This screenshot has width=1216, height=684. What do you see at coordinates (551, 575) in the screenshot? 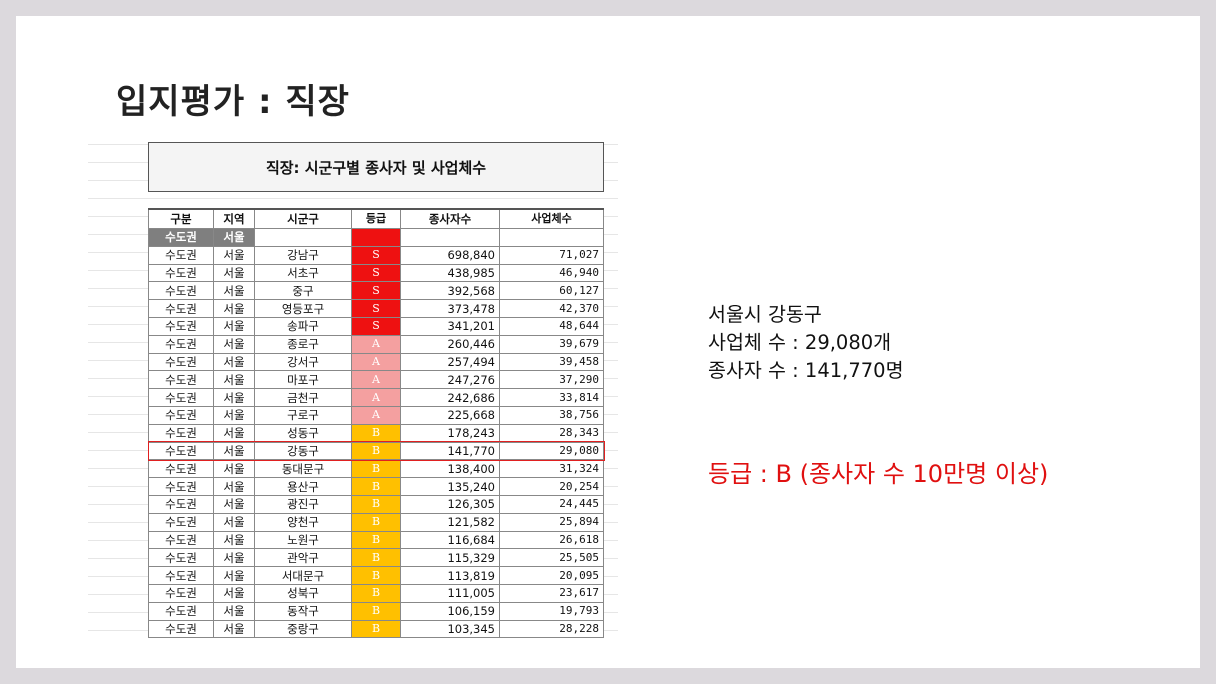
I see `cell-businesses: 20,095` at bounding box center [551, 575].